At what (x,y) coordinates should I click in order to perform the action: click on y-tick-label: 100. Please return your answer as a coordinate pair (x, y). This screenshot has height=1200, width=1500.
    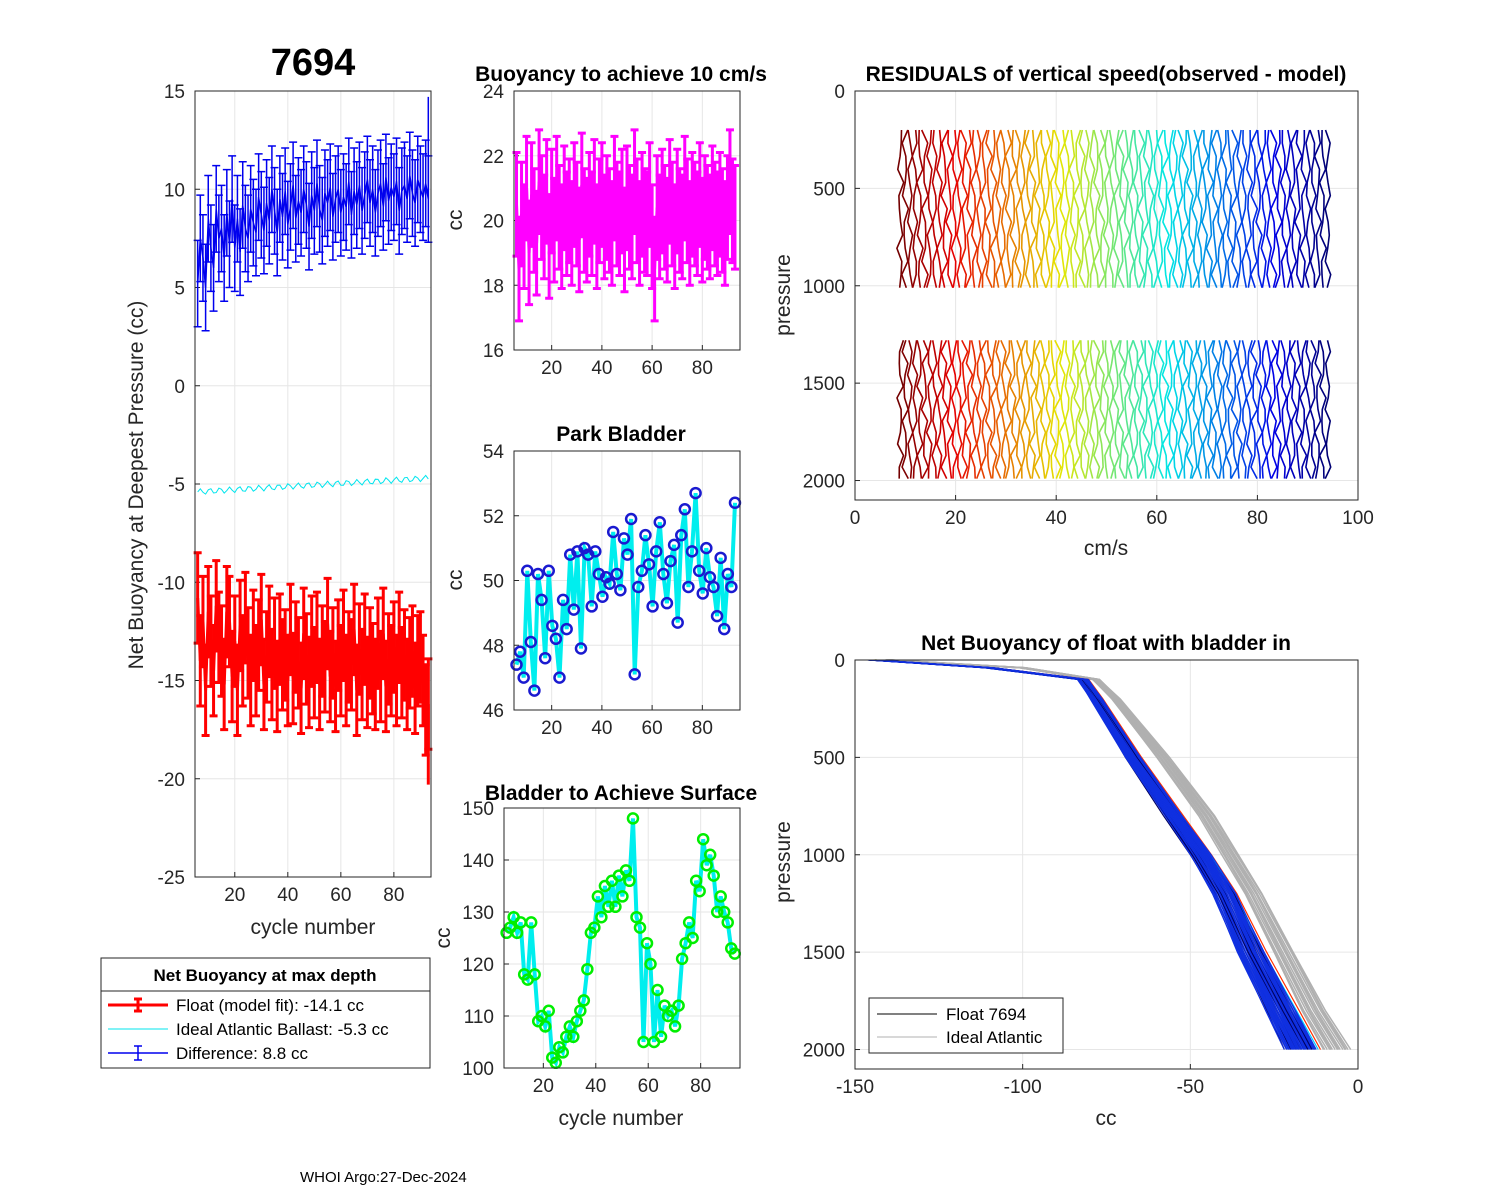
    Looking at the image, I should click on (478, 1069).